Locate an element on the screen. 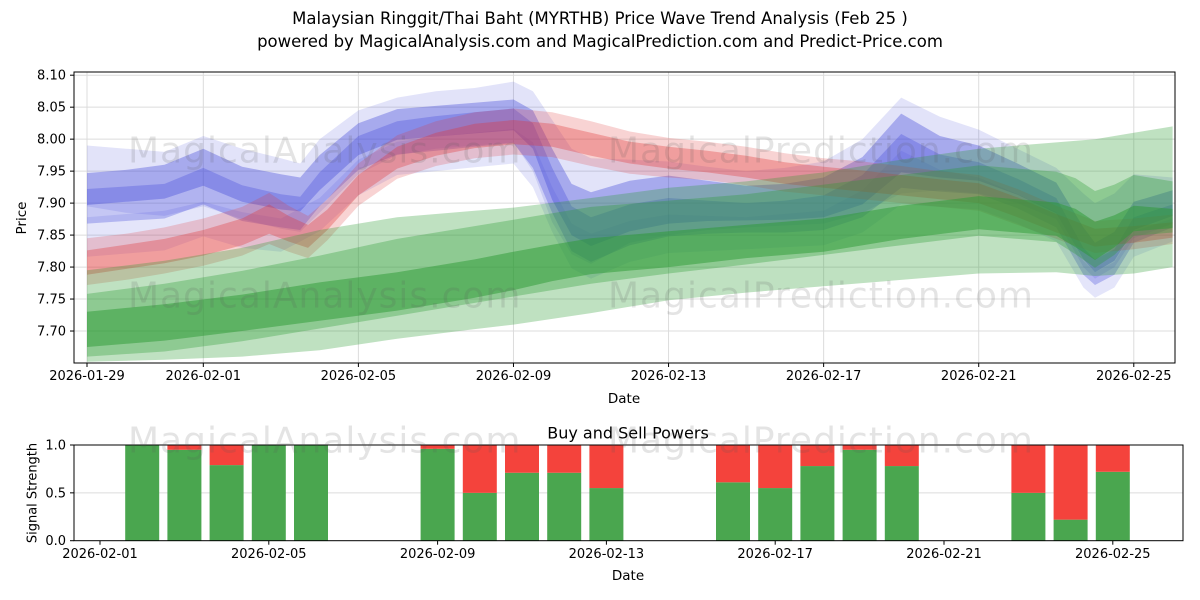  y-tick-label: 7.90 is located at coordinates (51, 204).